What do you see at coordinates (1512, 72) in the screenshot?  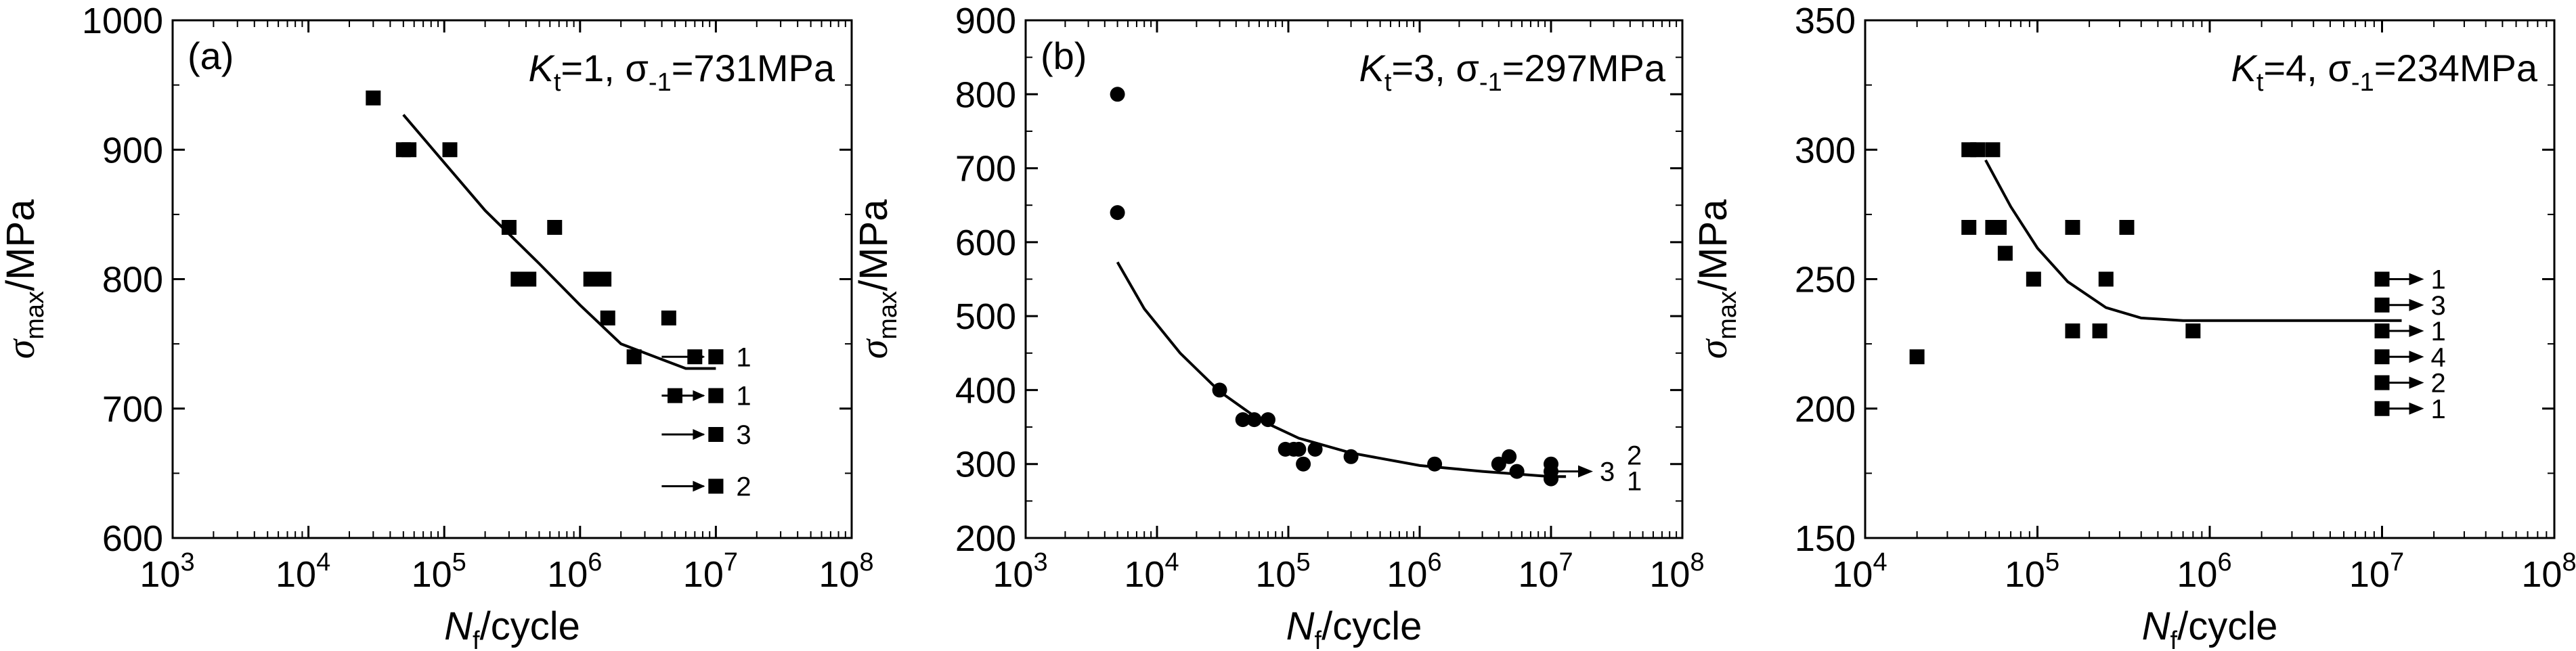 I see `annotation-kt-sigma: Kt=3, σ-1=297MPa` at bounding box center [1512, 72].